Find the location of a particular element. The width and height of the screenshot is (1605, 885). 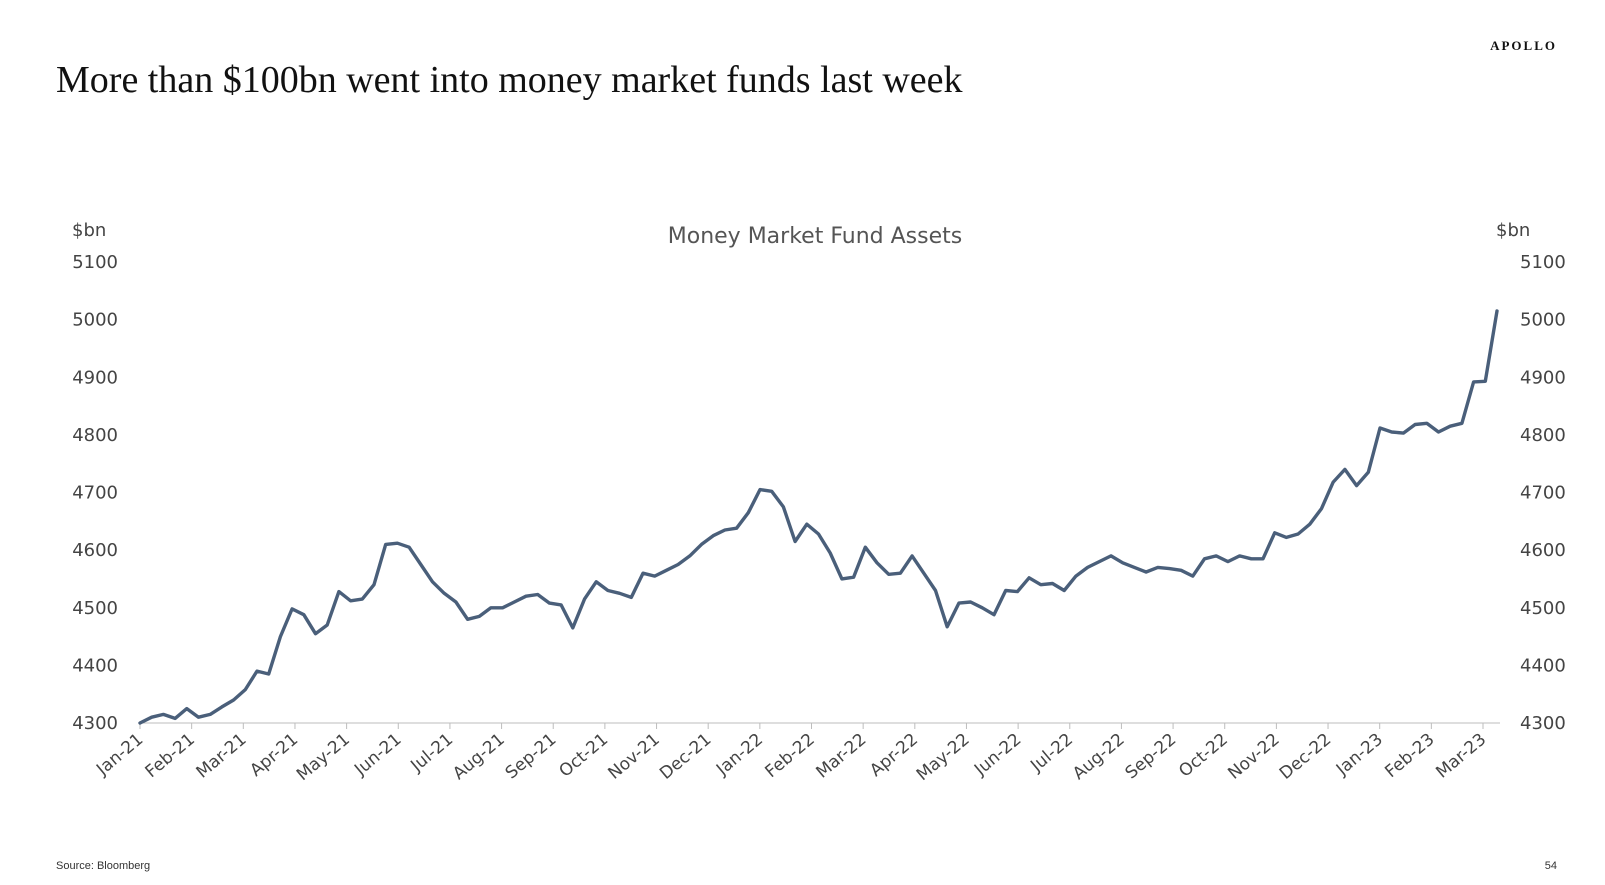

x-tick-label: Aug-22 is located at coordinates (1099, 757).